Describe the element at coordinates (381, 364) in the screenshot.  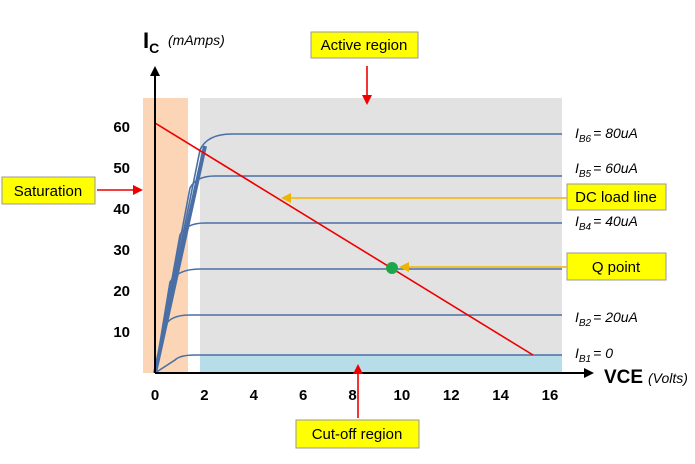
I see `cutoff-region` at that location.